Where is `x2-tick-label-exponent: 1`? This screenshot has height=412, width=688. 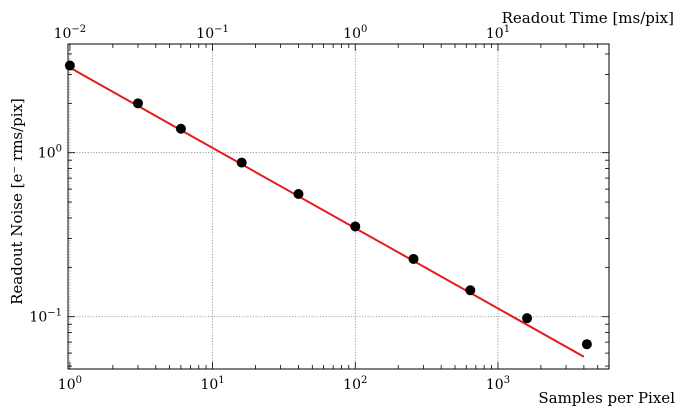 x2-tick-label-exponent: 1 is located at coordinates (507, 29).